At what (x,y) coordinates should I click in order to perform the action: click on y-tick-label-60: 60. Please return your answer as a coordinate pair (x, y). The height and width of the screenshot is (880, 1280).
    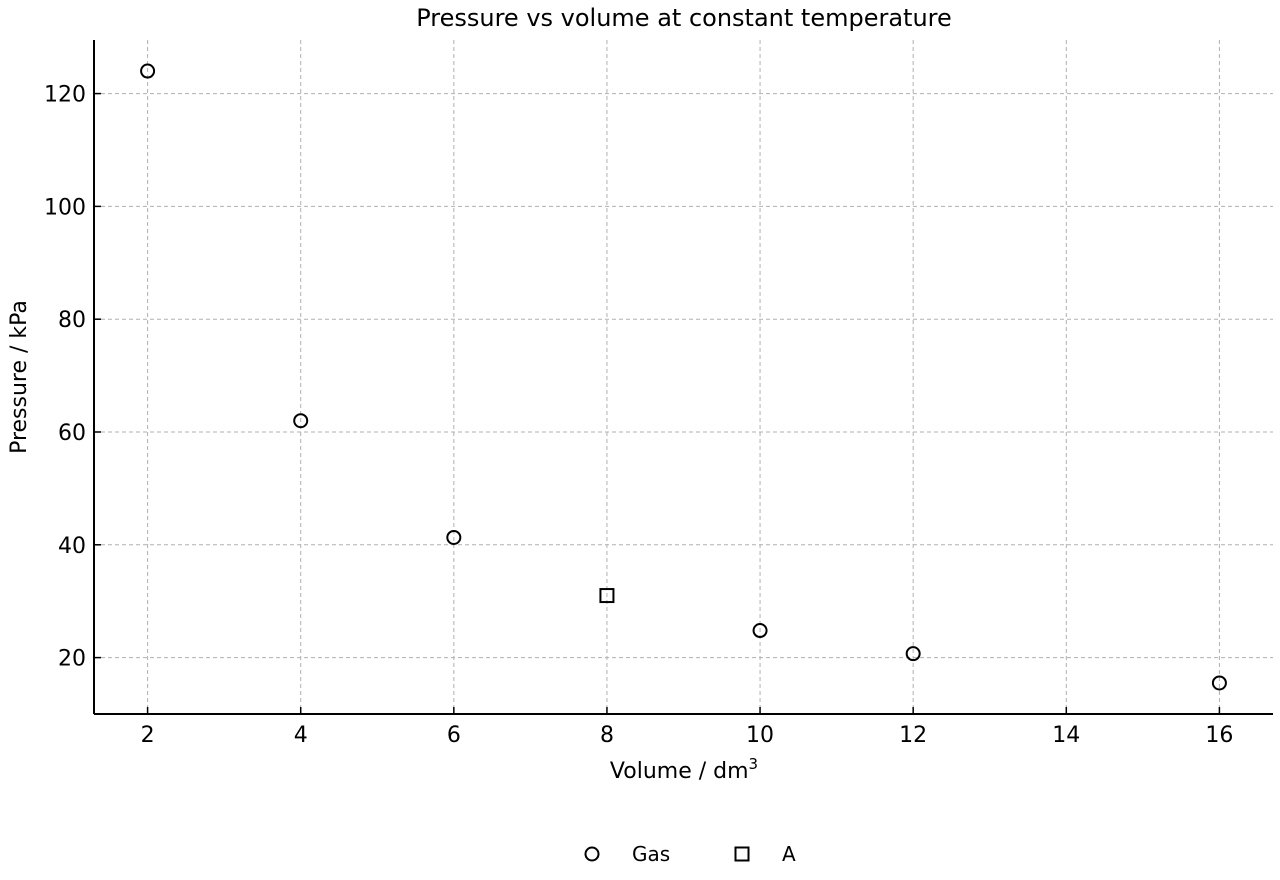
    Looking at the image, I should click on (72, 433).